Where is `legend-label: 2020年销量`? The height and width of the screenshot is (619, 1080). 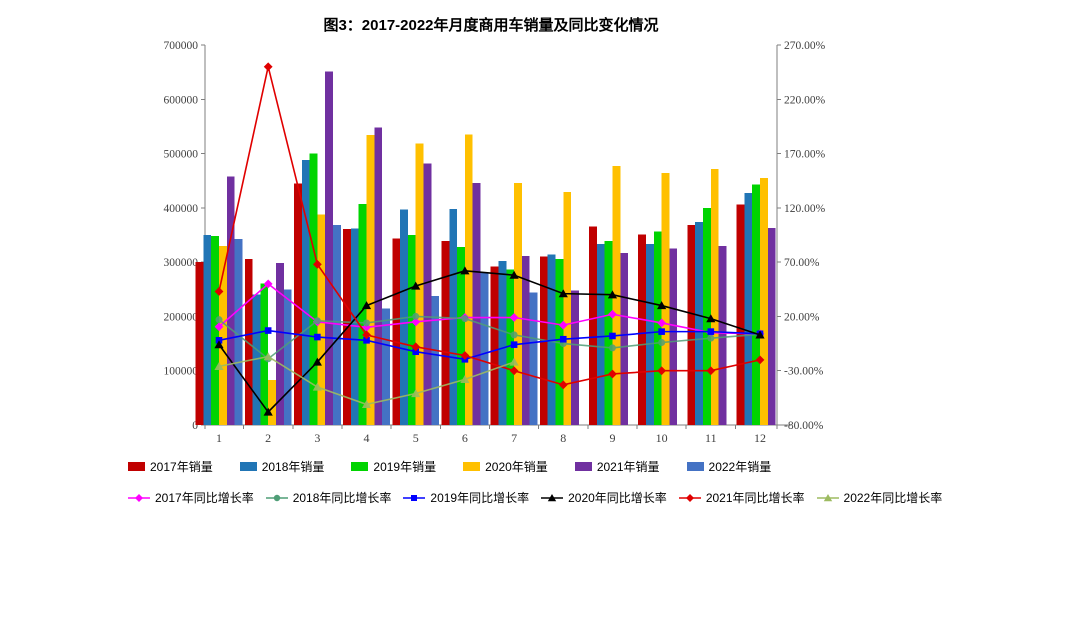 legend-label: 2020年销量 is located at coordinates (516, 467).